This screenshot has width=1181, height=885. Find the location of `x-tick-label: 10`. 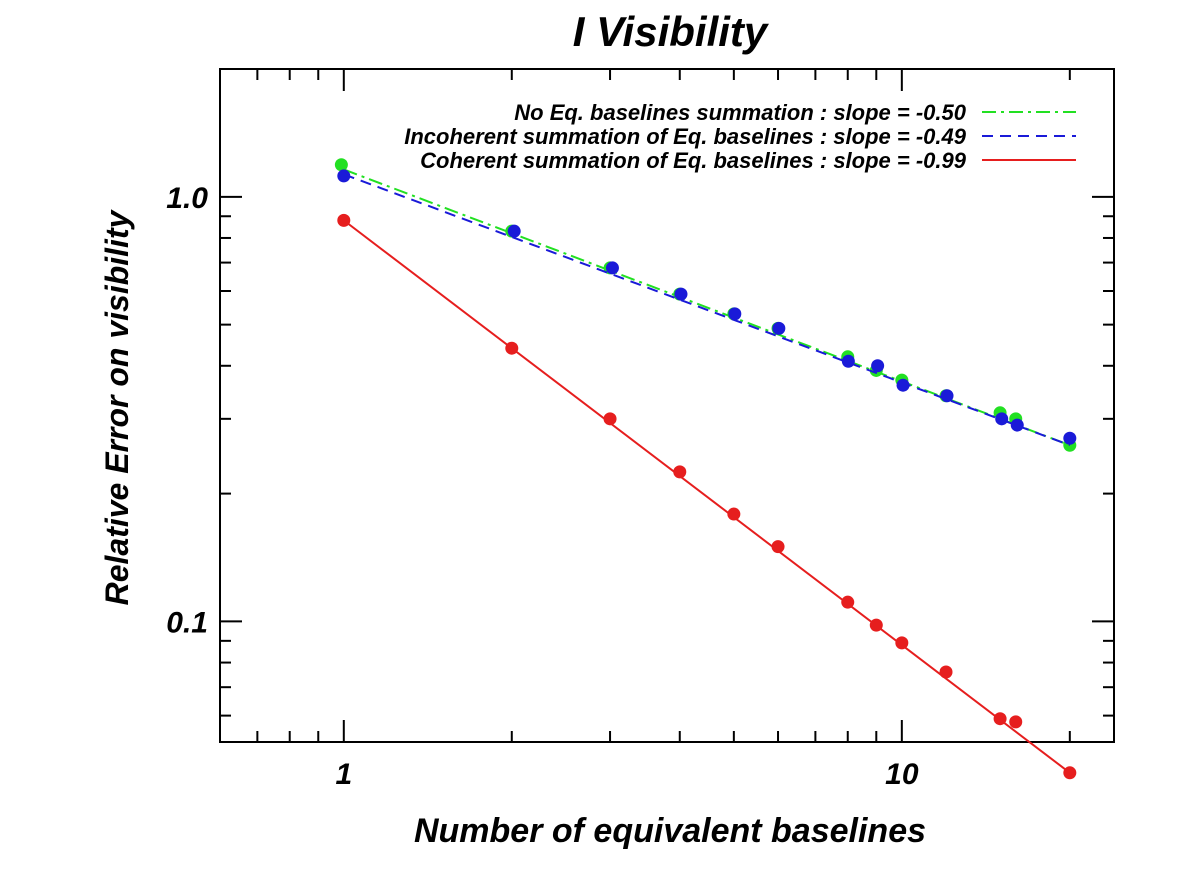

x-tick-label: 10 is located at coordinates (902, 774).